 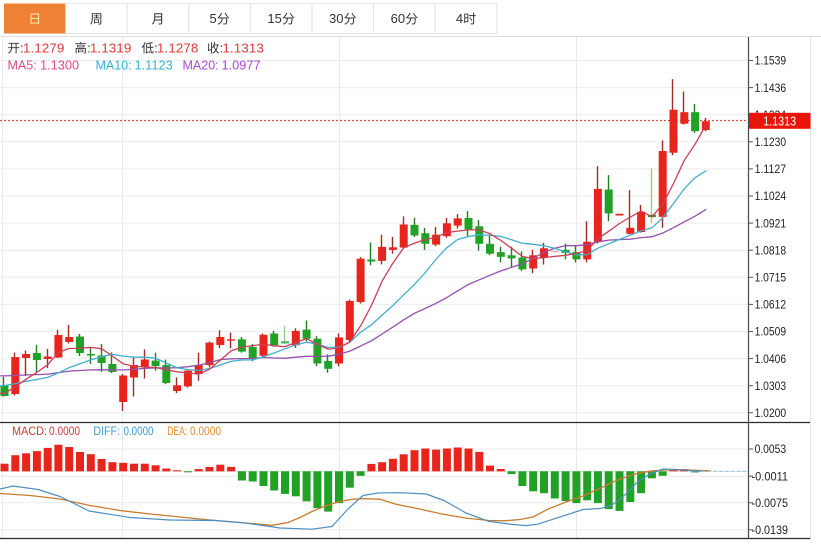 What do you see at coordinates (771, 169) in the screenshot?
I see `svg-text: 1.1127` at bounding box center [771, 169].